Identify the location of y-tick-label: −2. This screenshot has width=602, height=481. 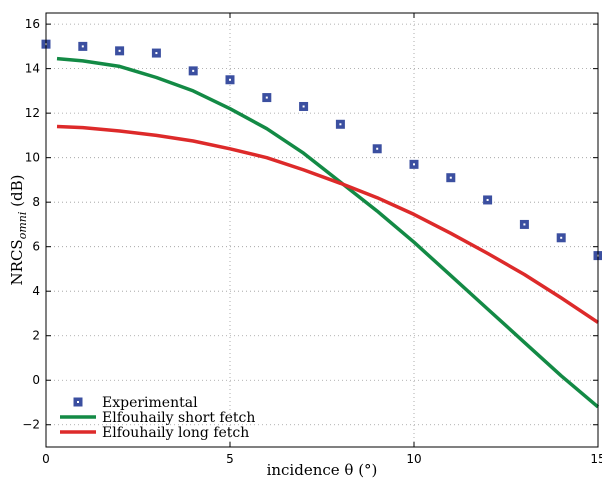
(31, 425).